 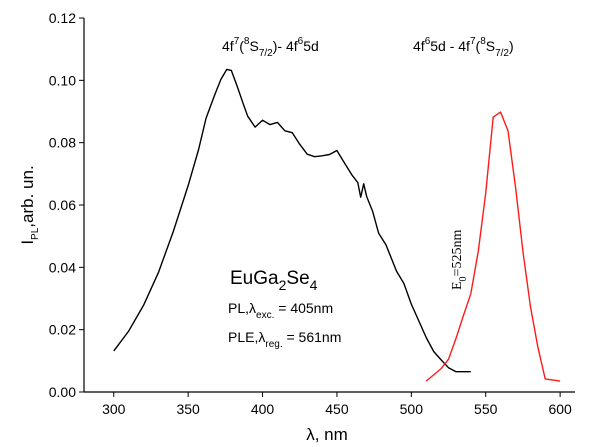 What do you see at coordinates (62, 392) in the screenshot?
I see `y-tick-label: 0.00` at bounding box center [62, 392].